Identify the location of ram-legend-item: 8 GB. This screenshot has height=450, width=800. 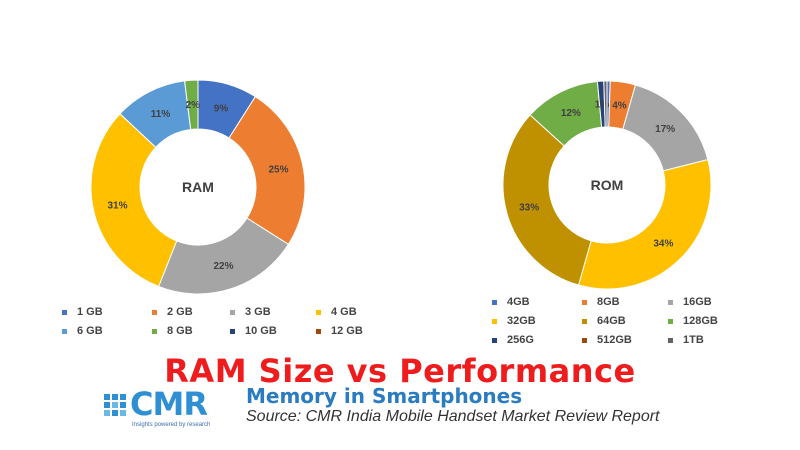
(188, 331).